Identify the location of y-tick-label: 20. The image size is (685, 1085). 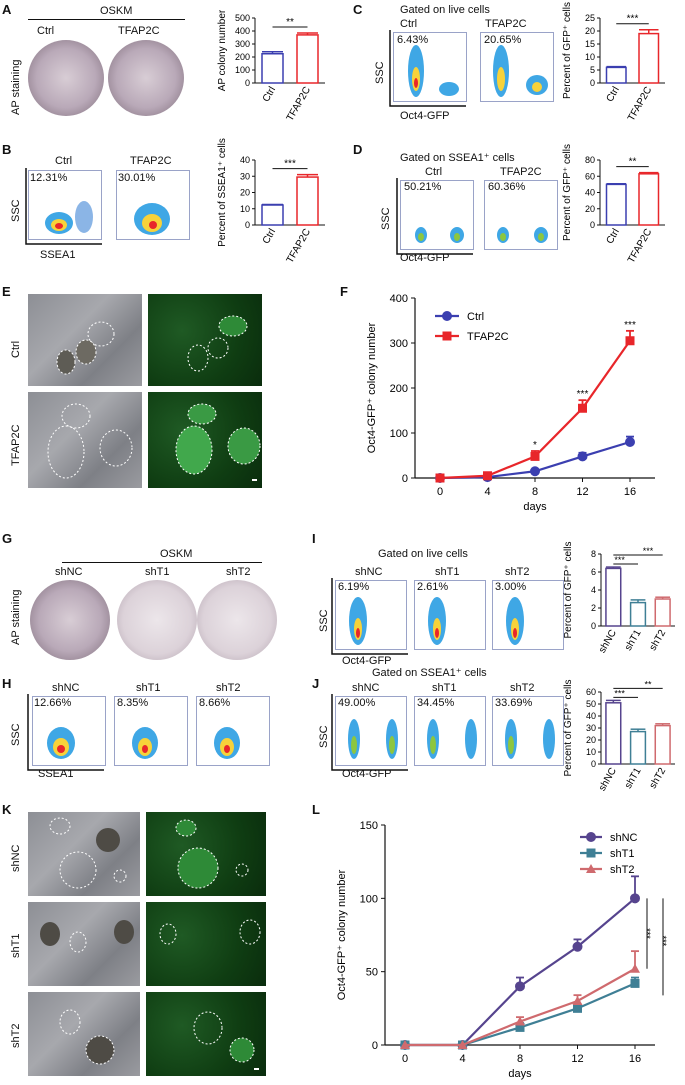
(590, 31).